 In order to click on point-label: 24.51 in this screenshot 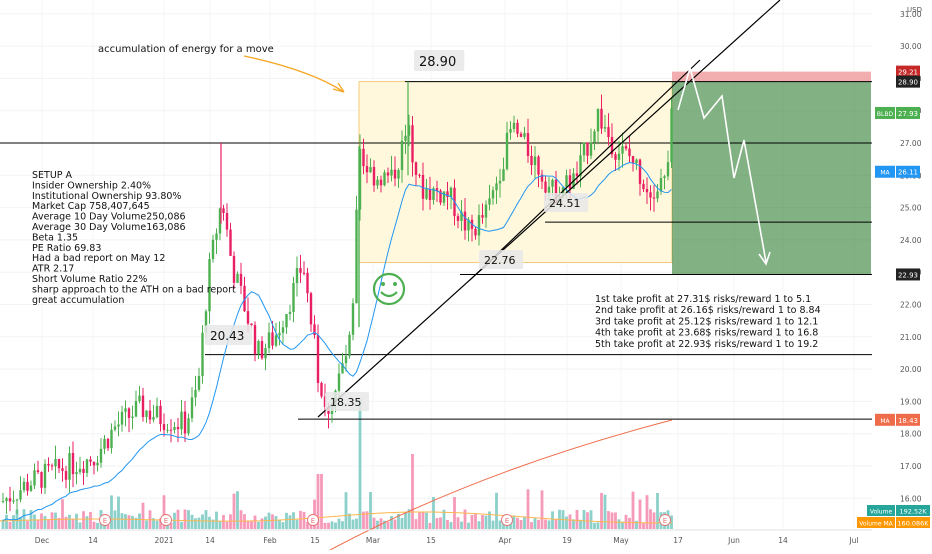, I will do `click(565, 203)`.